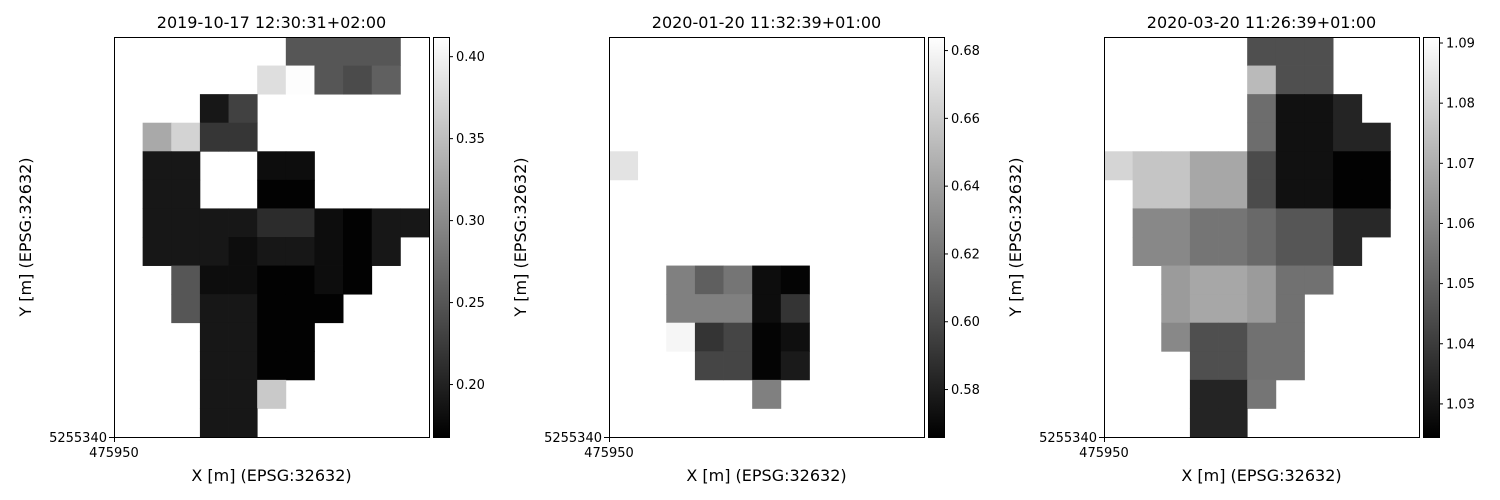 The width and height of the screenshot is (1500, 500). What do you see at coordinates (766, 22) in the screenshot?
I see `panel-title: 2020-01-20 11:32:39+01:00` at bounding box center [766, 22].